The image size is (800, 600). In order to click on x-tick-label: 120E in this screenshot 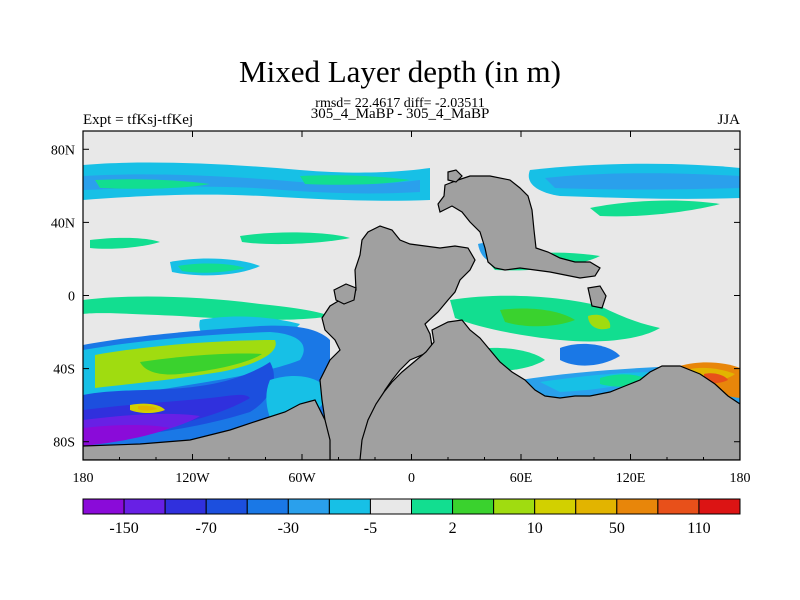, I will do `click(631, 478)`.